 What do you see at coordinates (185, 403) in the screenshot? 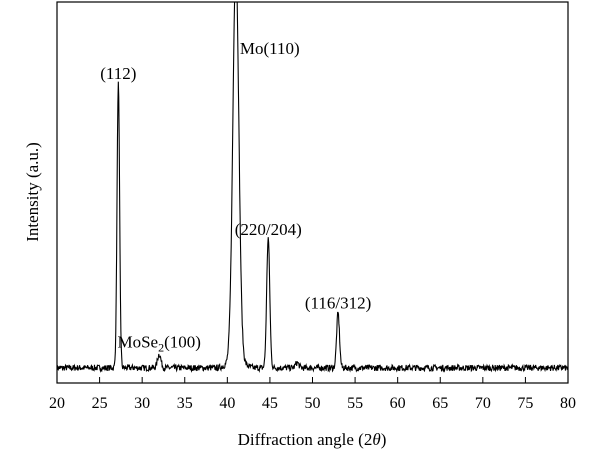
I see `x-tick-label: 35` at bounding box center [185, 403].